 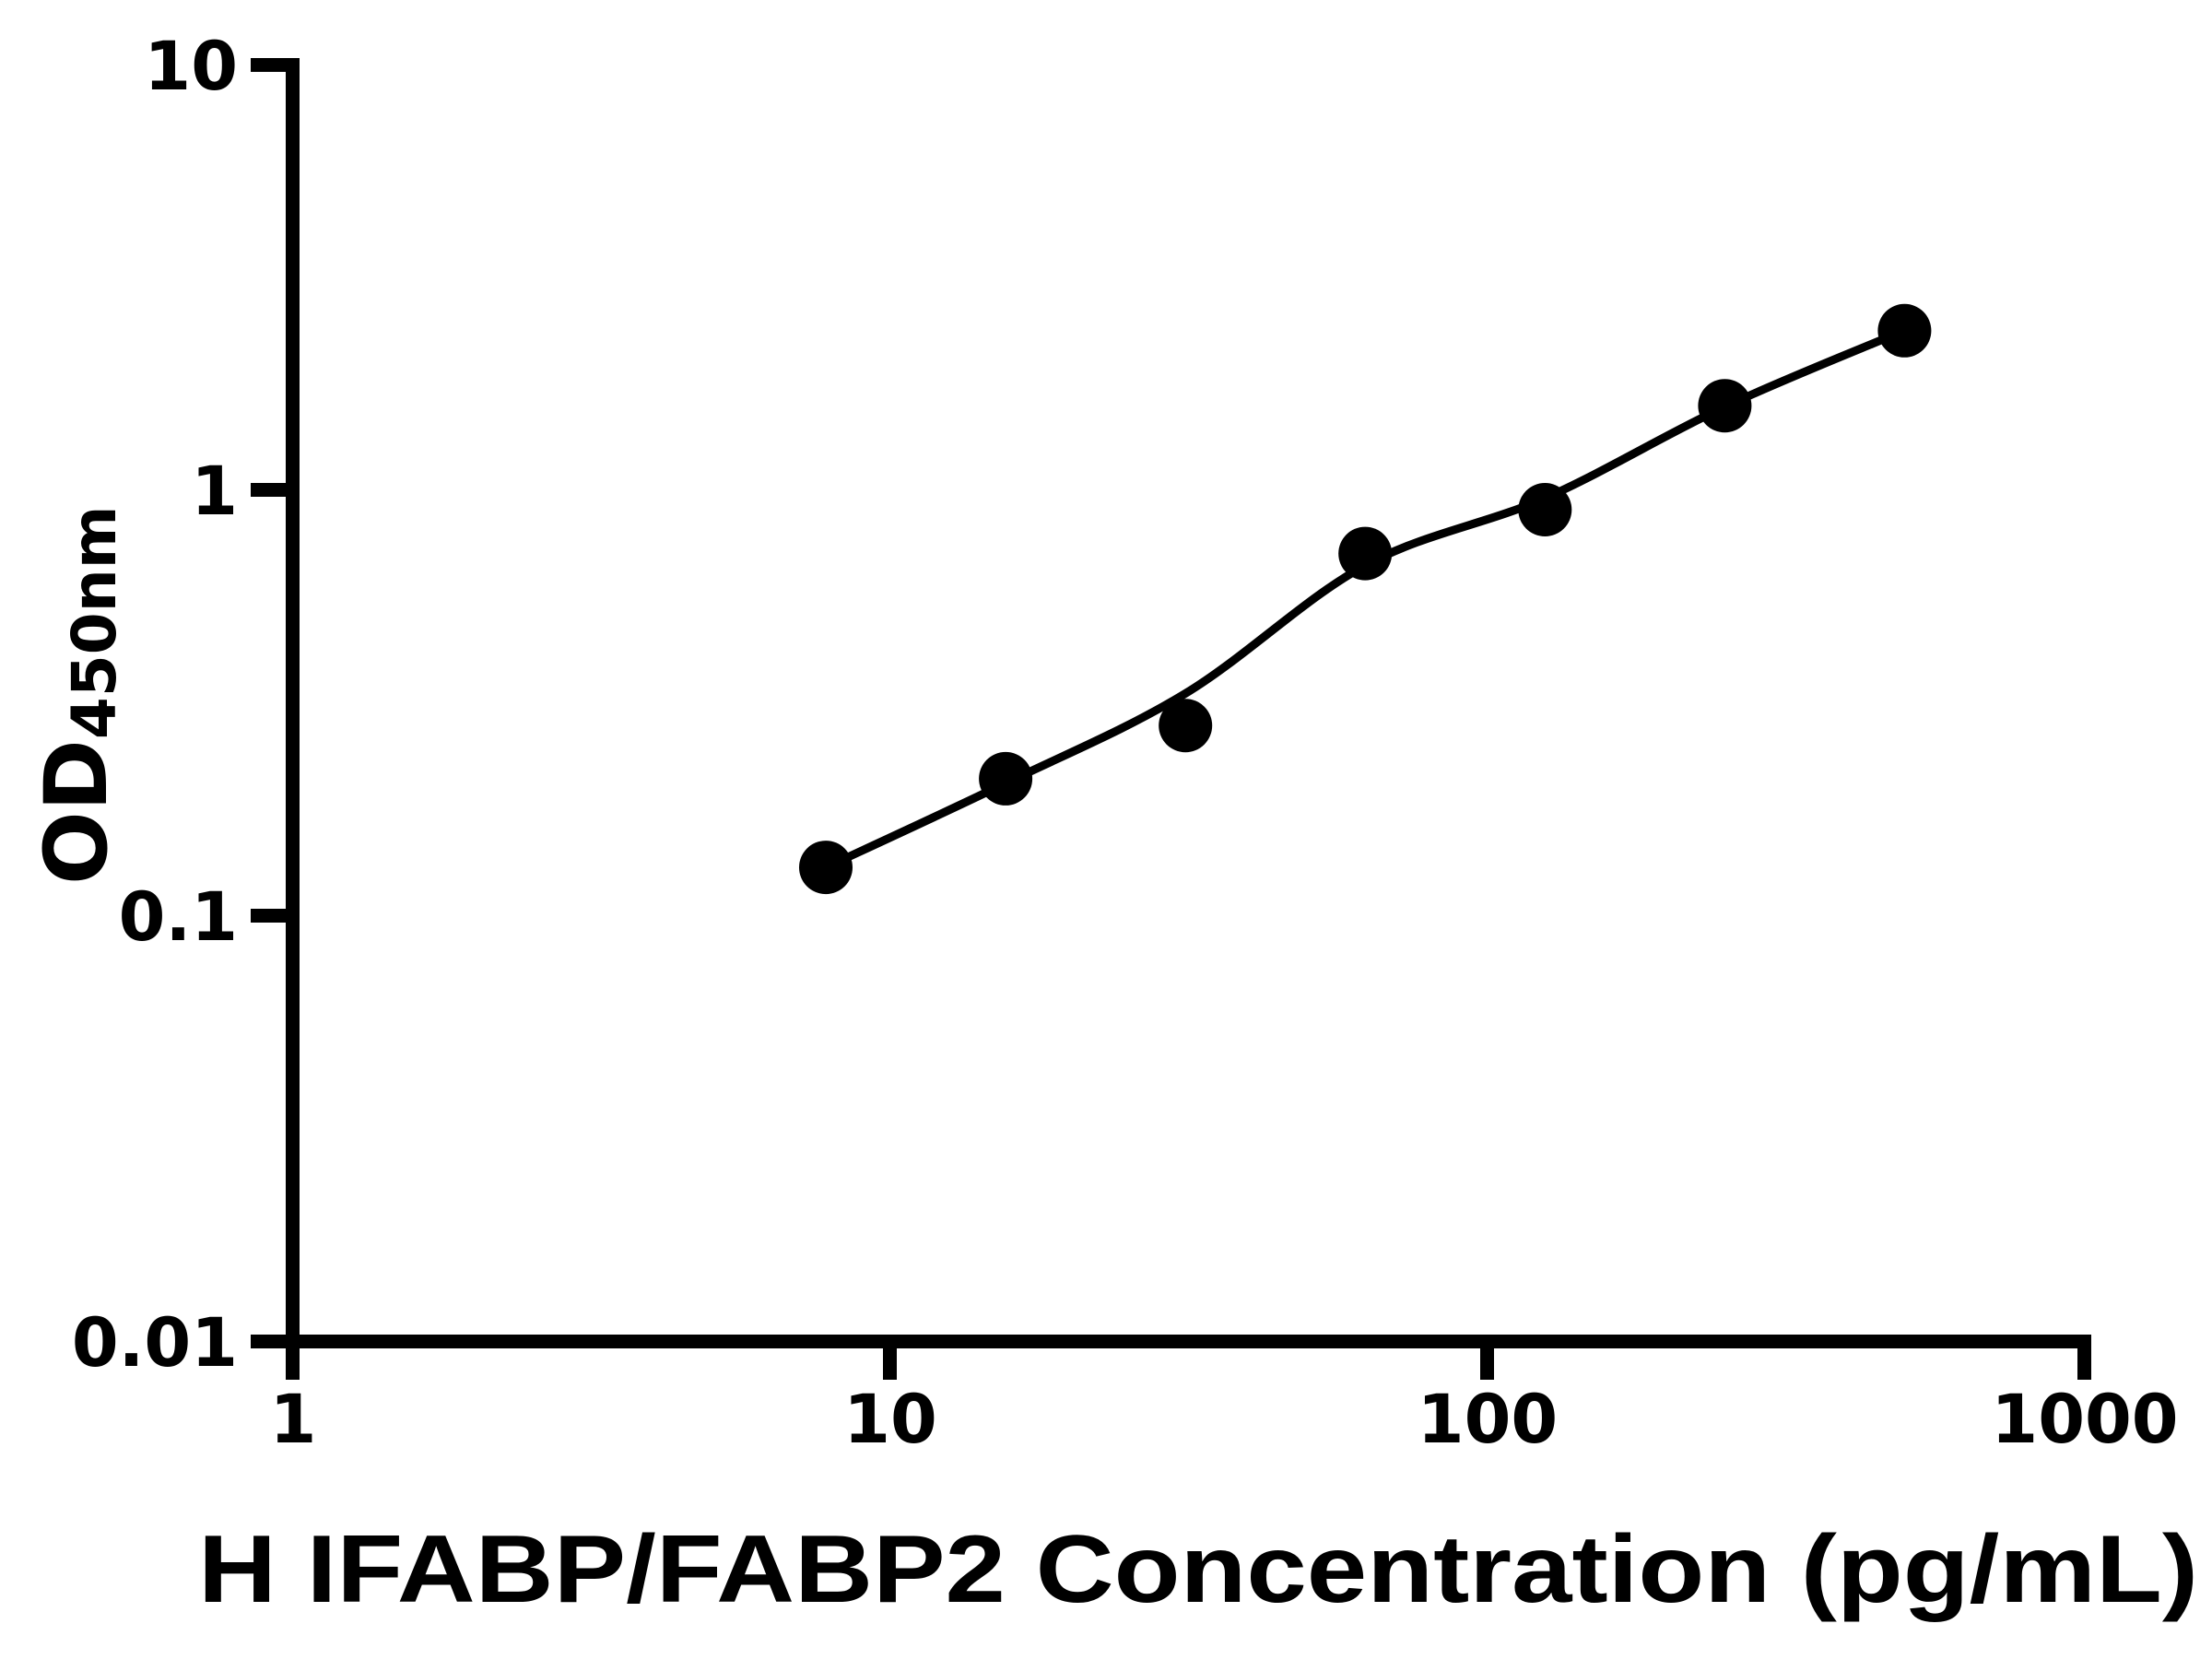 What do you see at coordinates (1224, 1420) in the screenshot?
I see `x-tick-labels: 1 10 100 1000` at bounding box center [1224, 1420].